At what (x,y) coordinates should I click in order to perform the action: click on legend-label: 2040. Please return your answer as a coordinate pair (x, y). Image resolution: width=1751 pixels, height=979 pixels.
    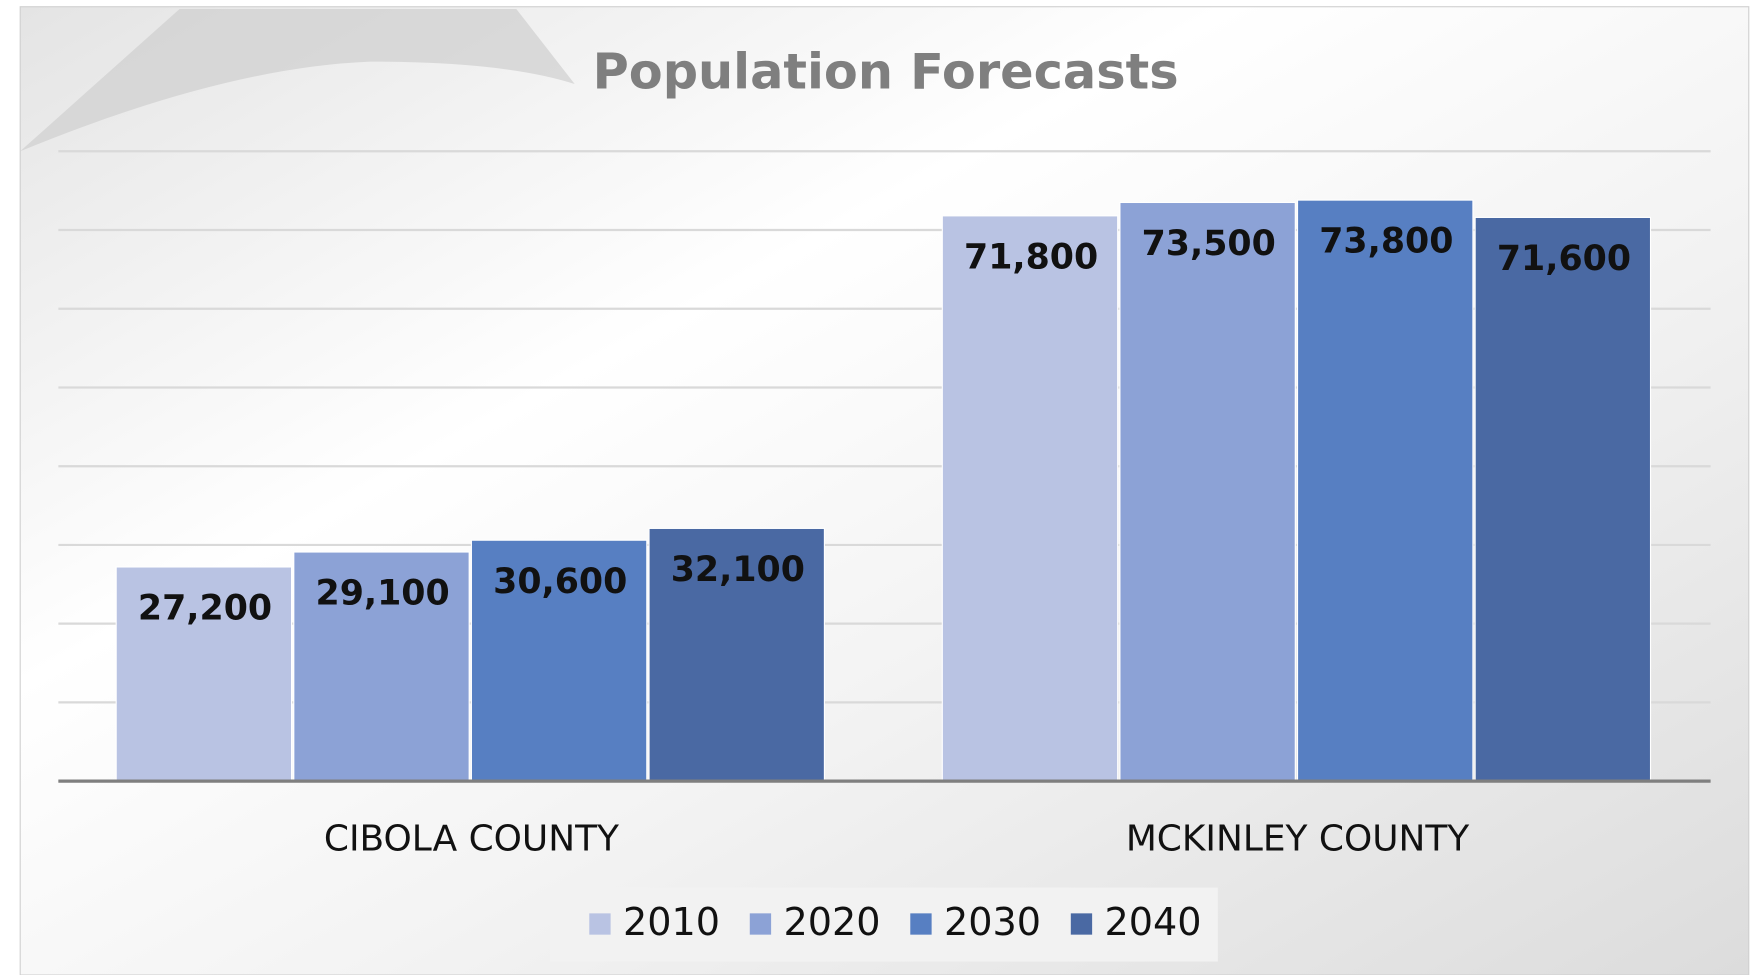
    Looking at the image, I should click on (1152, 922).